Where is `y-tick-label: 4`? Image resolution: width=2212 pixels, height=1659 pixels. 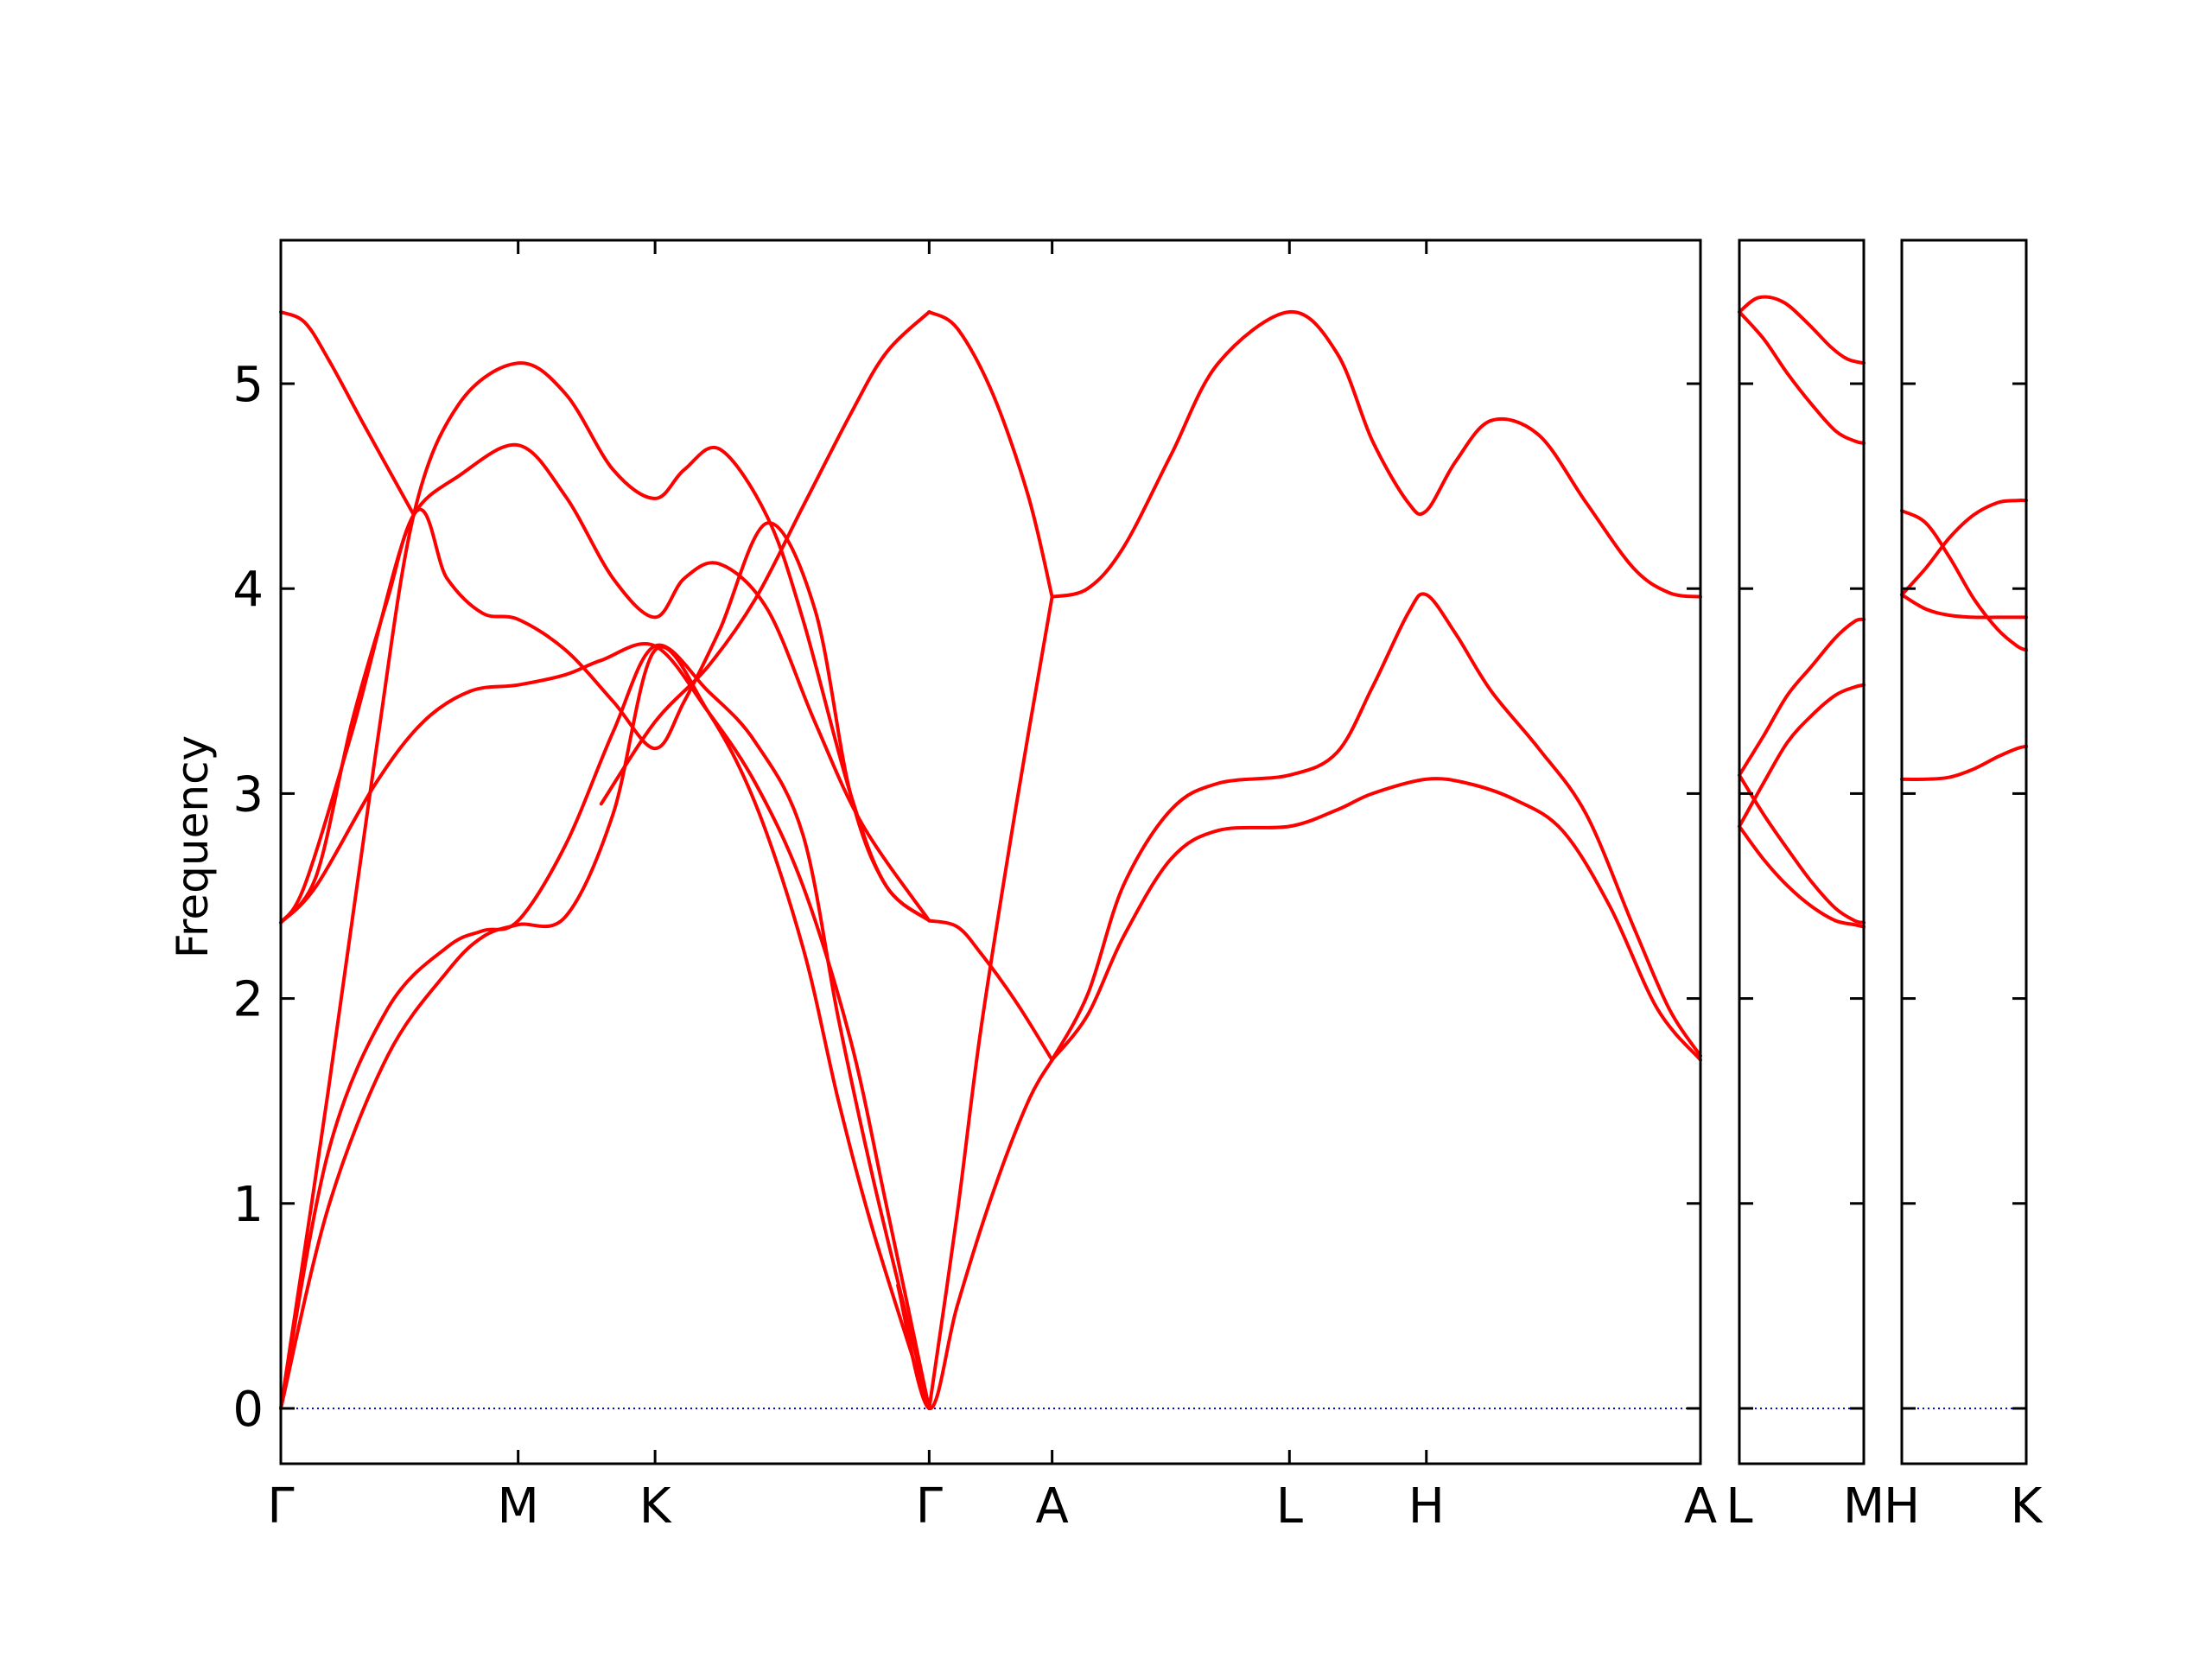 y-tick-label: 4 is located at coordinates (248, 590).